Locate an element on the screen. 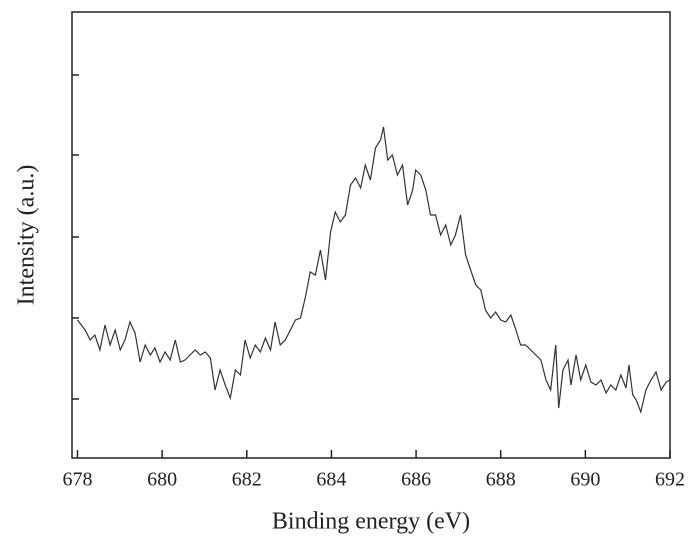 The image size is (691, 540). x-tick-label: 684 is located at coordinates (331, 480).